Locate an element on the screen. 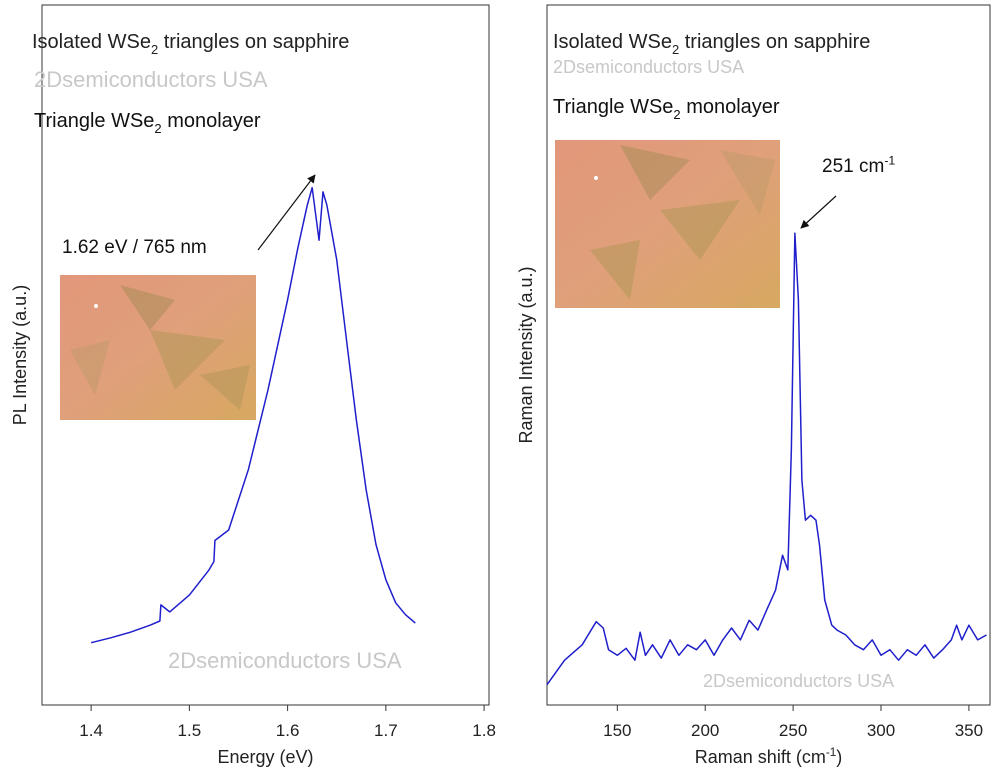  x-tick-label: 1.5 is located at coordinates (190, 730).